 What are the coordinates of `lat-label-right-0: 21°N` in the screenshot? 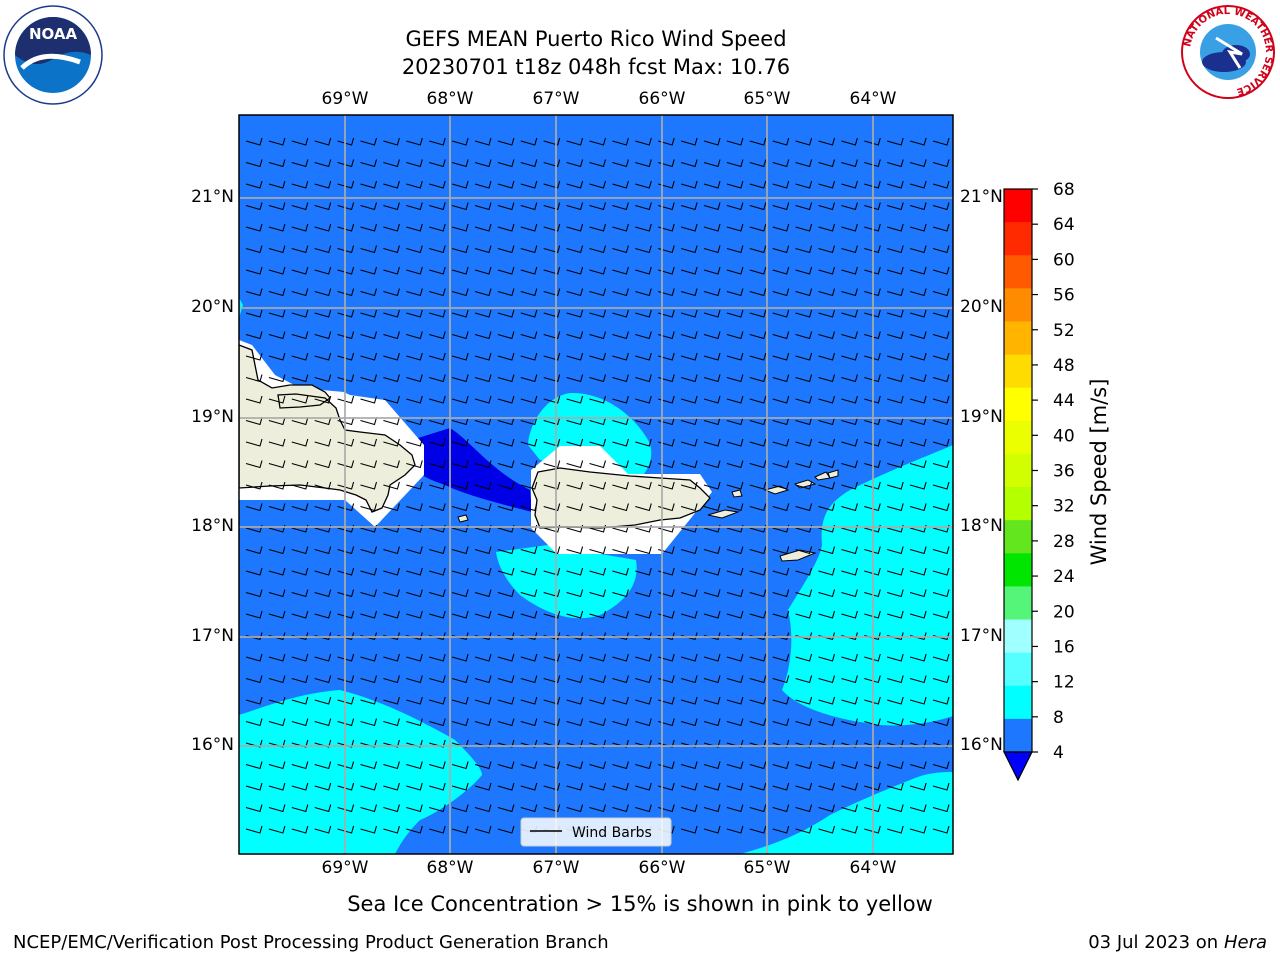 It's located at (981, 197).